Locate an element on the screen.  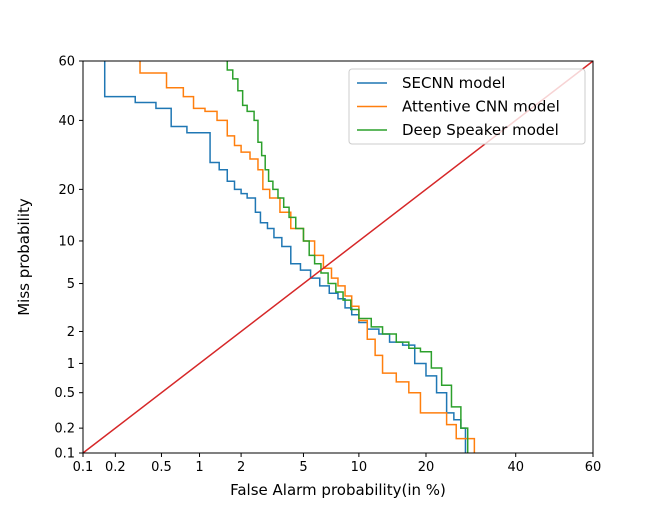
y-tick-label: 0.5 is located at coordinates (64, 393).